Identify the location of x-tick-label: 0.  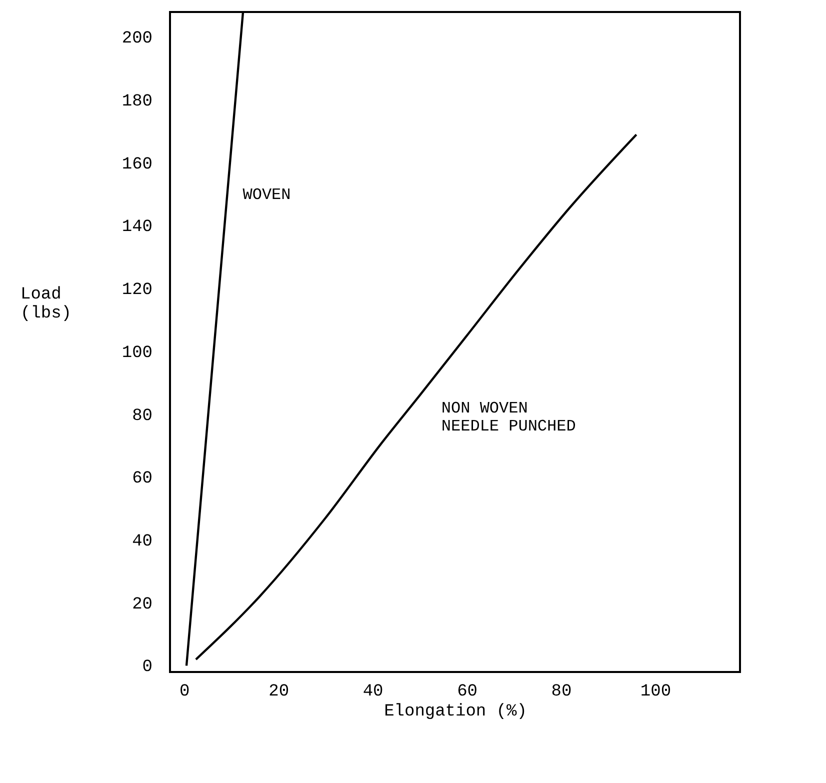
(185, 692).